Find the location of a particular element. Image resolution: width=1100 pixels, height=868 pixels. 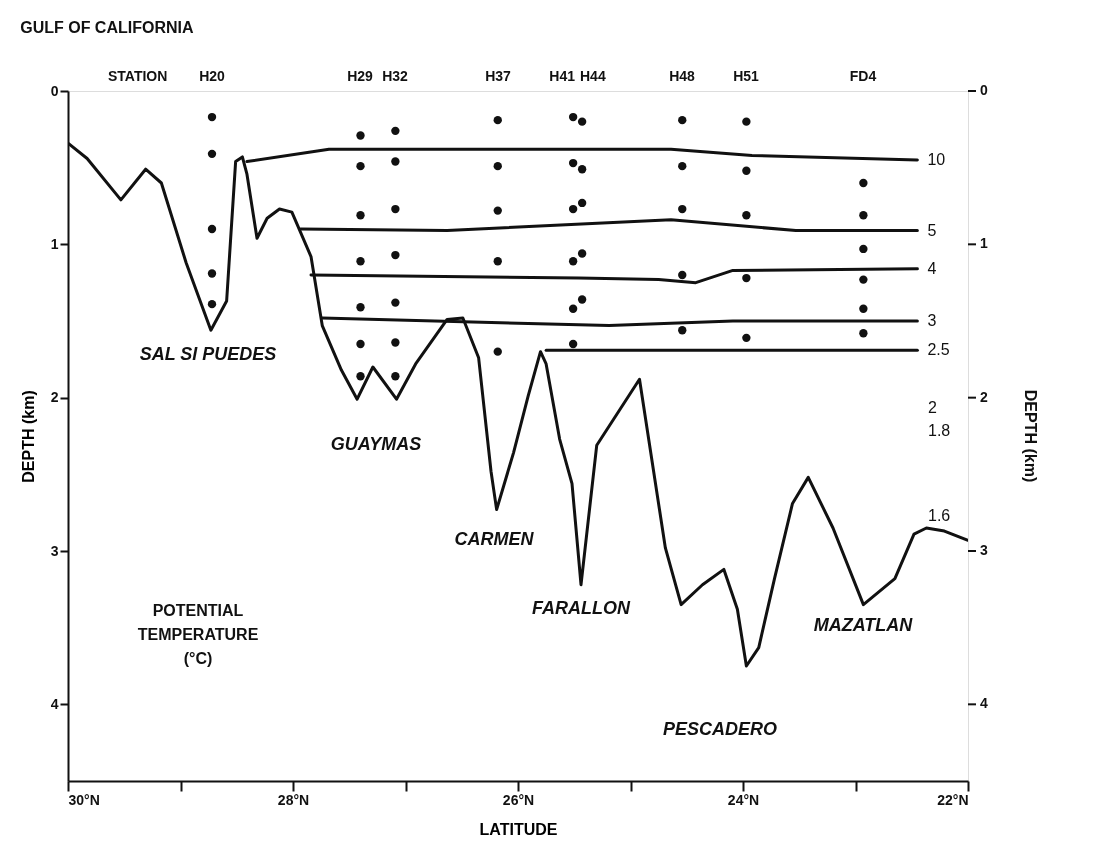

x-tick-label: 24°N is located at coordinates (743, 799).